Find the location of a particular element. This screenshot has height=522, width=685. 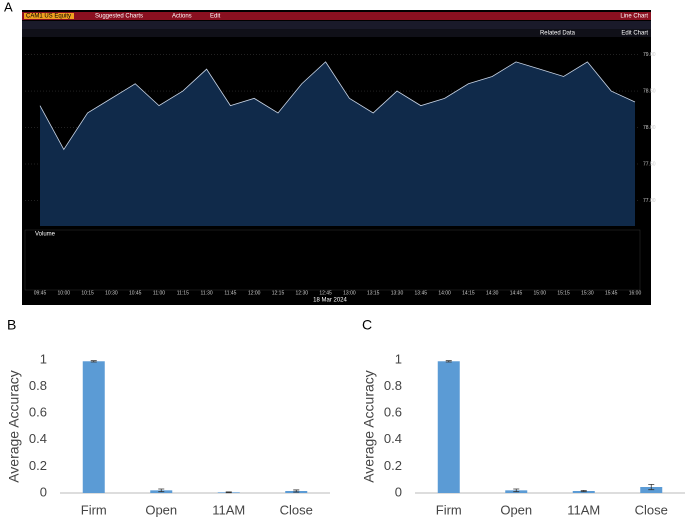

x-tick-label: 15:30 is located at coordinates (587, 293).